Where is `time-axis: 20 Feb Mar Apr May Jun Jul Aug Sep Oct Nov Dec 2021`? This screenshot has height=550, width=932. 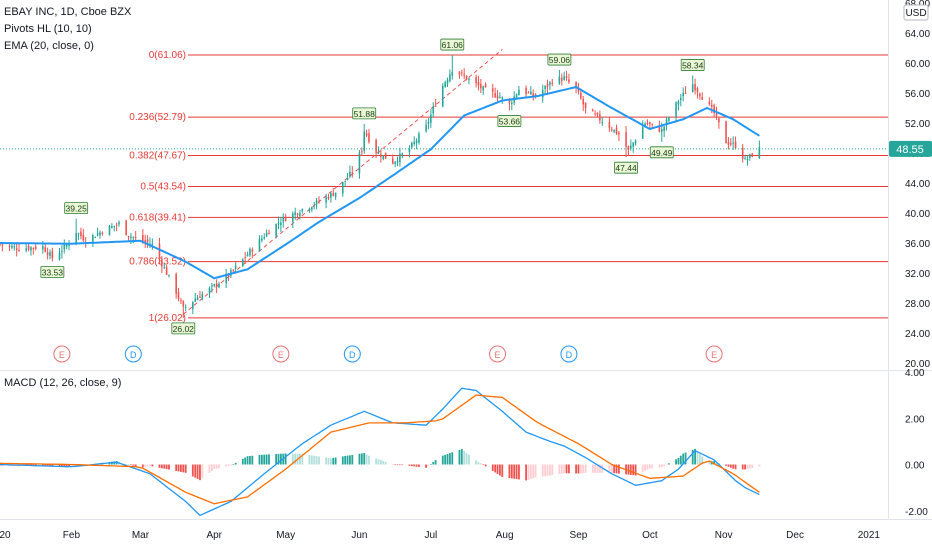
time-axis: 20 Feb Mar Apr May Jun Jul Aug Sep Oct Nov Dec 2021 is located at coordinates (440, 535).